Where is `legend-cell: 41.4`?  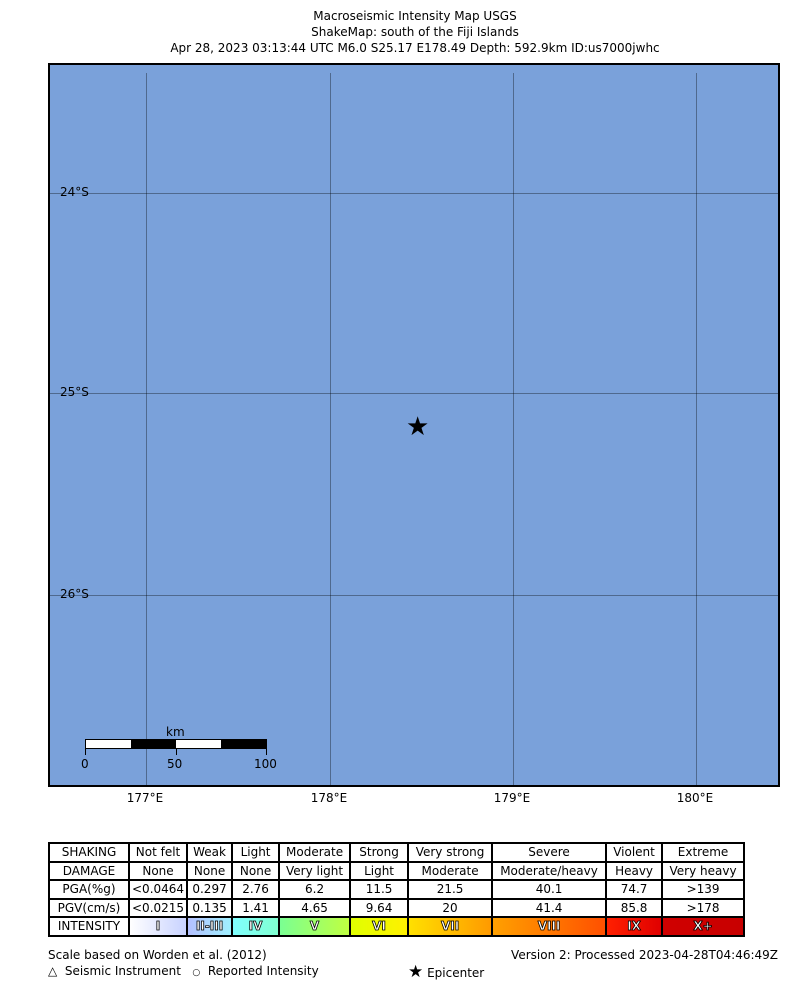
legend-cell: 41.4 is located at coordinates (549, 907).